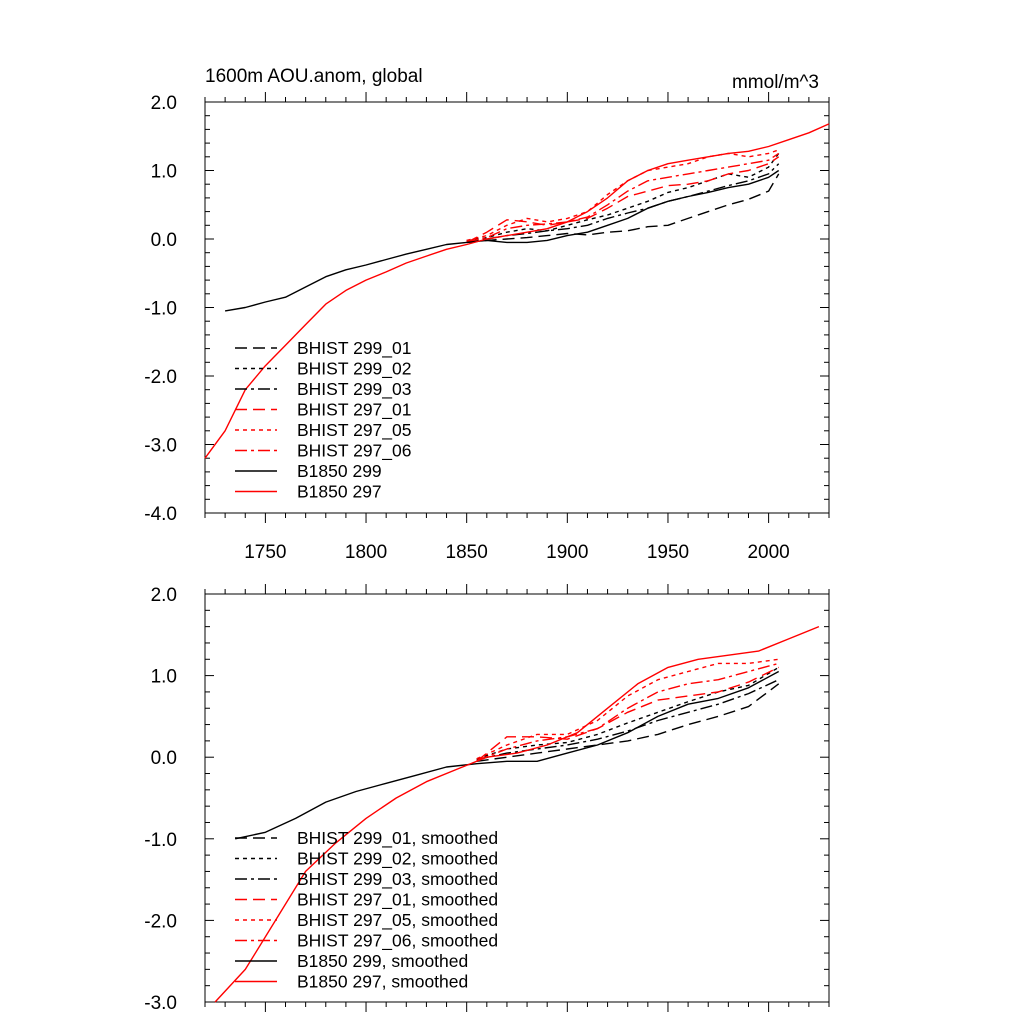 The image size is (1024, 1024). What do you see at coordinates (382, 961) in the screenshot?
I see `legend-label: B1850 299, smoothed` at bounding box center [382, 961].